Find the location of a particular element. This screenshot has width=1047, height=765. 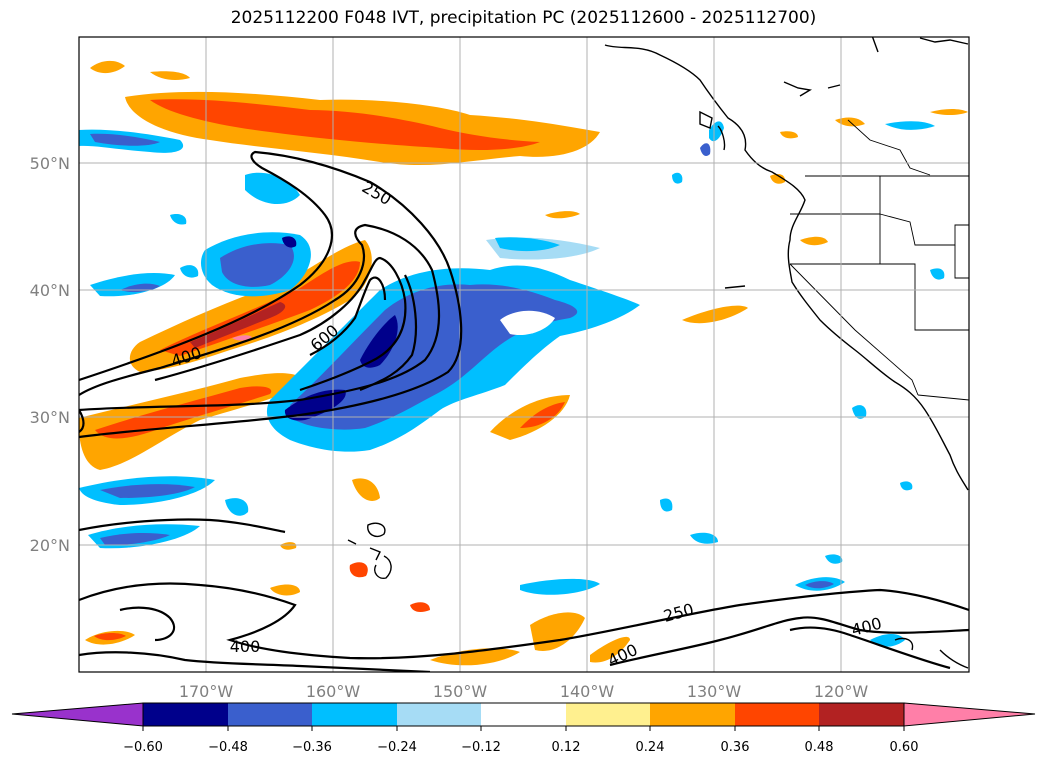

colorbar-frame is located at coordinates (523, 714).